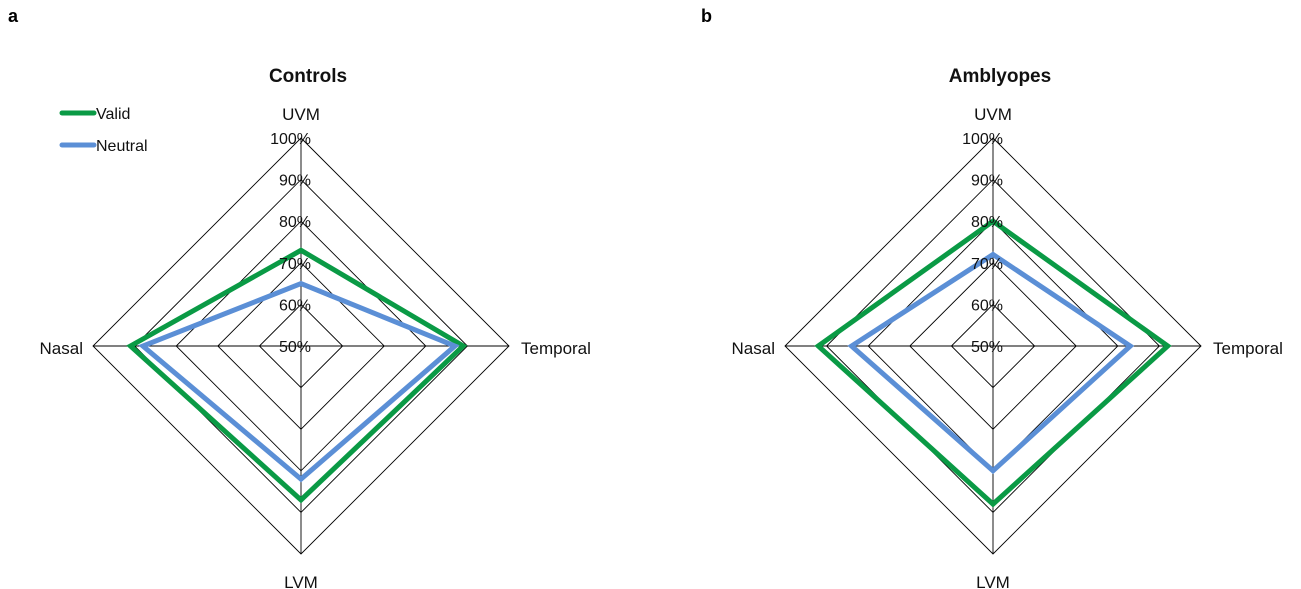  What do you see at coordinates (103, 130) in the screenshot?
I see `legend: Valid Neutral` at bounding box center [103, 130].